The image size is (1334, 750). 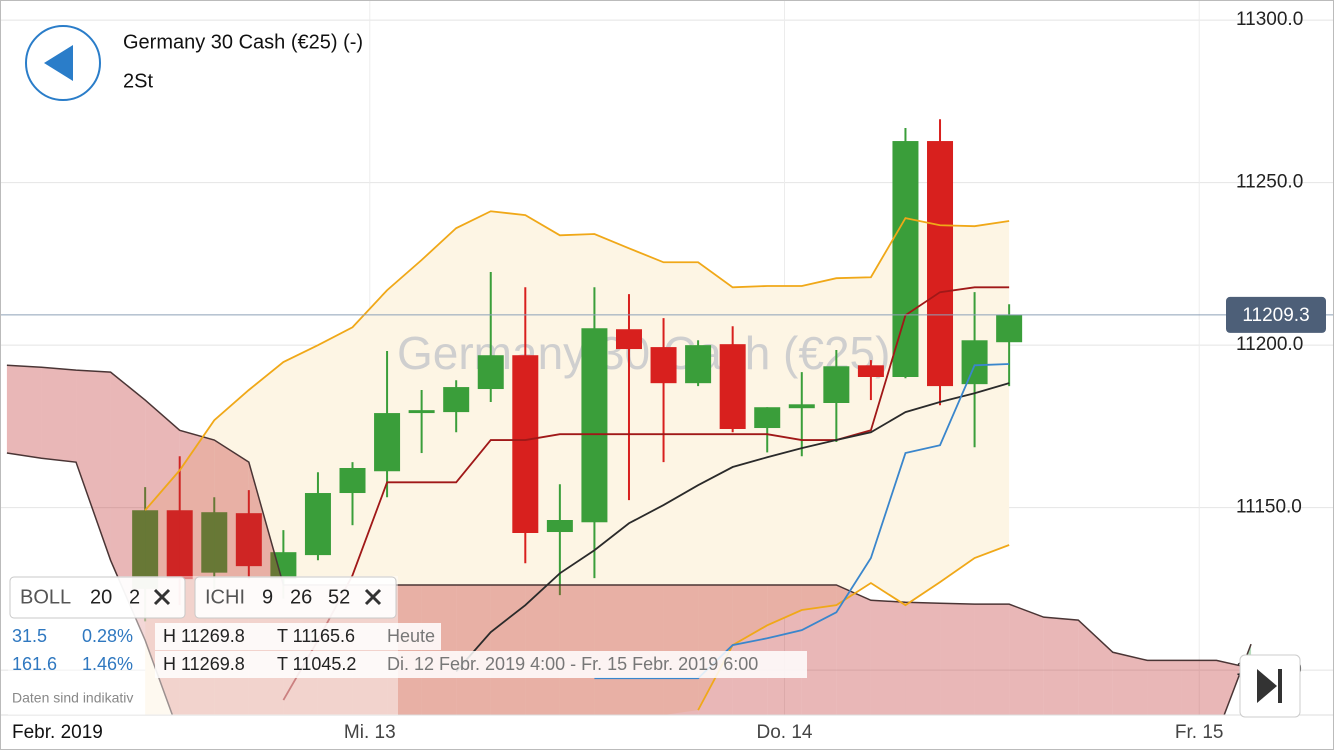 What do you see at coordinates (204, 664) in the screenshot?
I see `period-high: H 11269.8` at bounding box center [204, 664].